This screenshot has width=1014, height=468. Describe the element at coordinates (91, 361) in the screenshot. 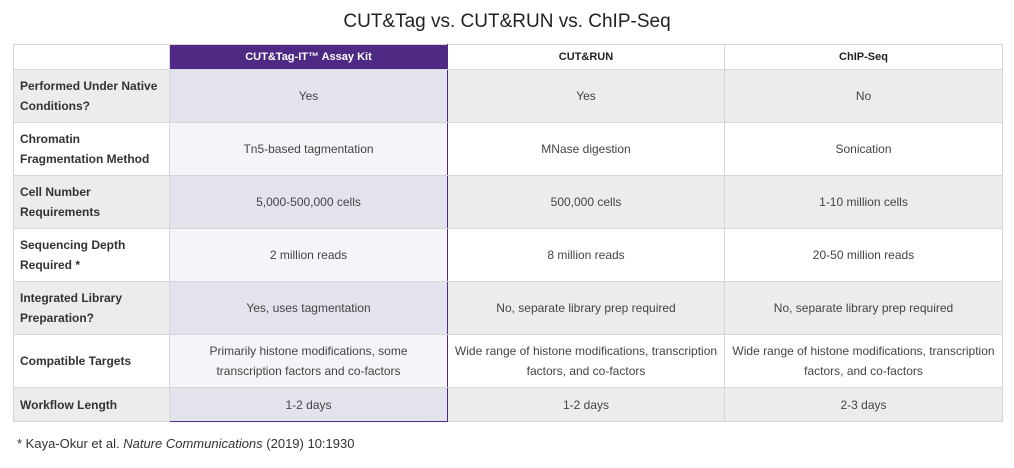

I see `row-label: Compatible Targets` at that location.